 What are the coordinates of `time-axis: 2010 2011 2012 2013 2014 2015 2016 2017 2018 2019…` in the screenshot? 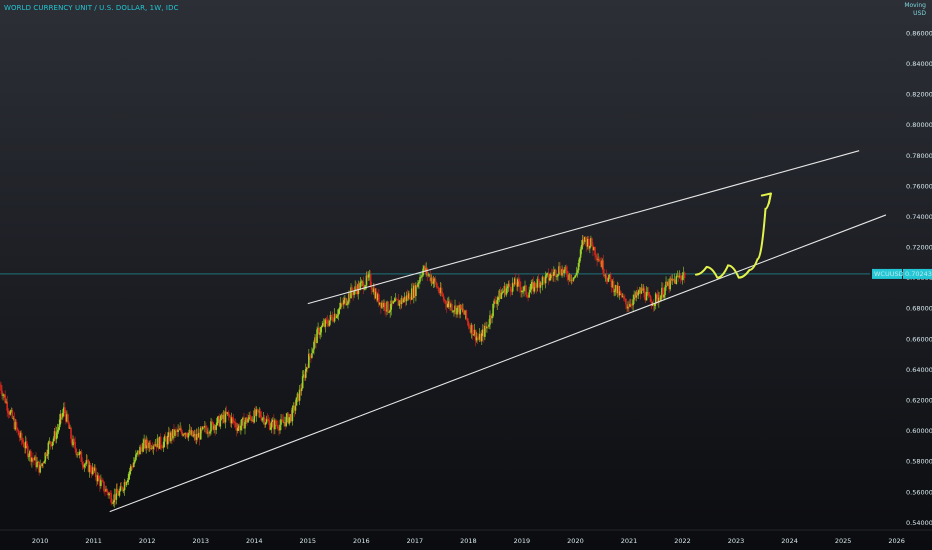 It's located at (466, 537).